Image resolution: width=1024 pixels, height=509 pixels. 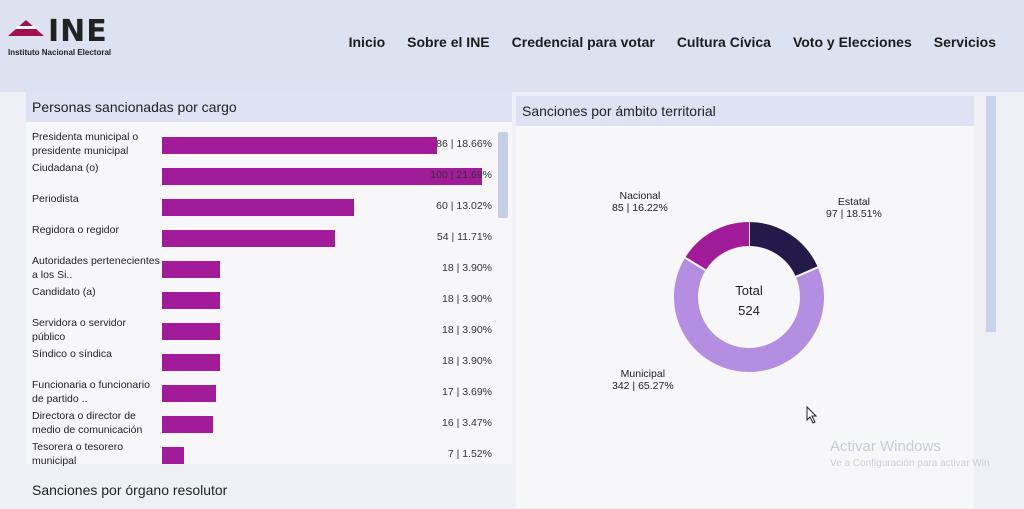 I want to click on windows-activation-hint: Ve a Configuración para activar Win, so click(x=910, y=463).